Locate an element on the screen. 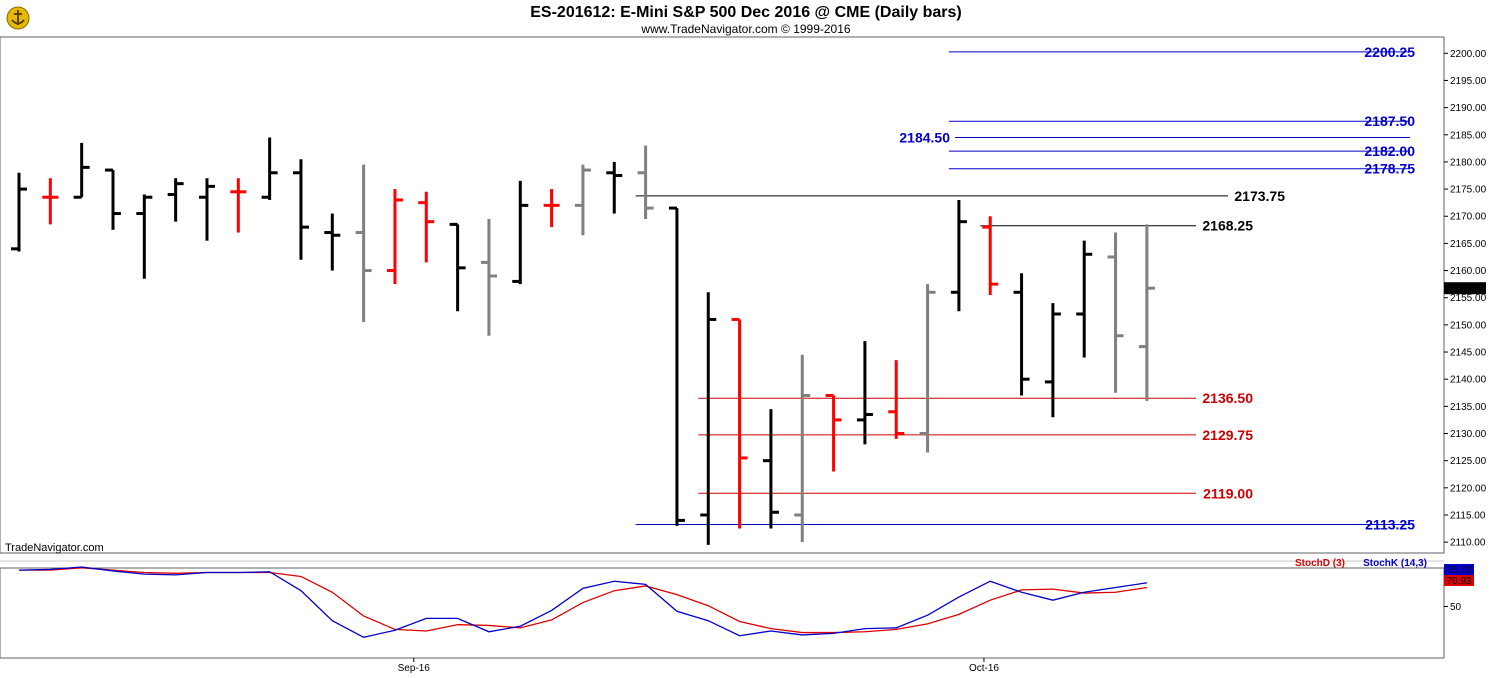  price-tick-label: 2190.00 is located at coordinates (1468, 108).